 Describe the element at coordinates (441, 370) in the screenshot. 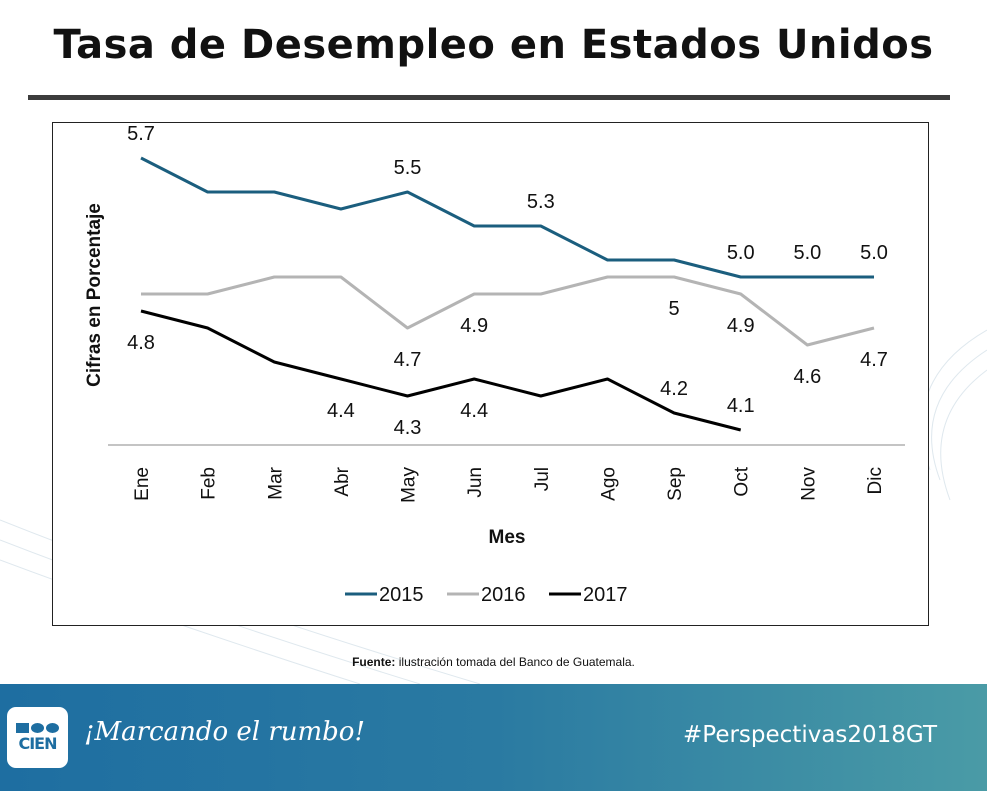

I see `series-line-2017` at that location.